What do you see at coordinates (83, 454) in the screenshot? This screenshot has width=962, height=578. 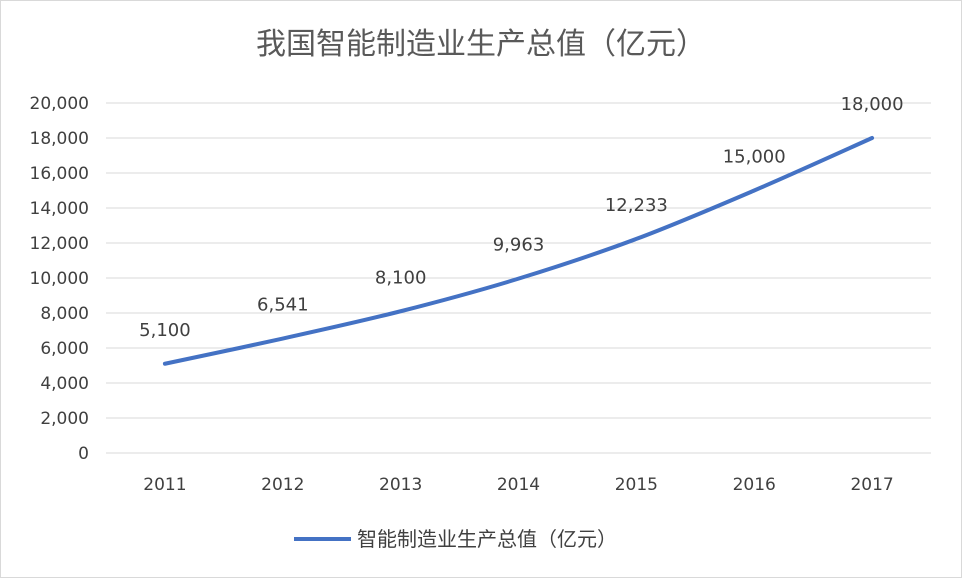 I see `y-tick-label: 0` at bounding box center [83, 454].